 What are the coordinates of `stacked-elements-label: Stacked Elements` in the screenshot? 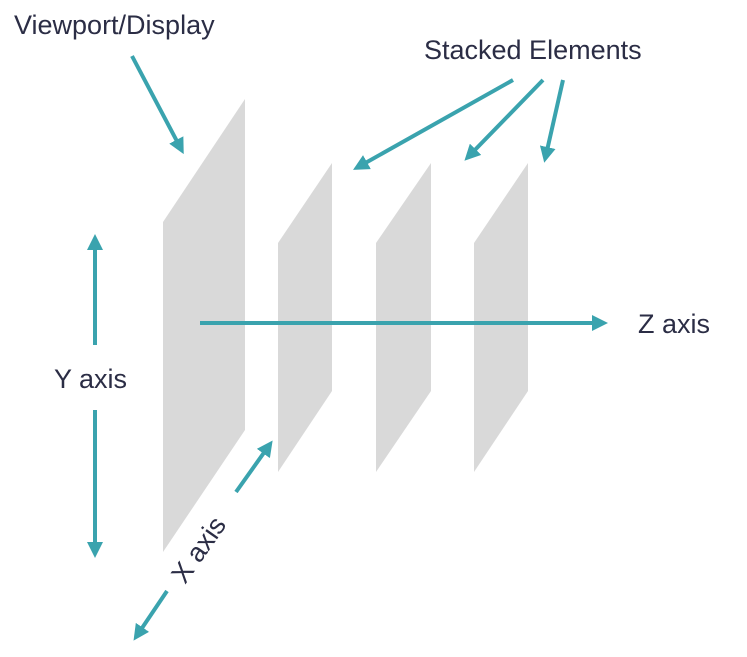 It's located at (533, 50).